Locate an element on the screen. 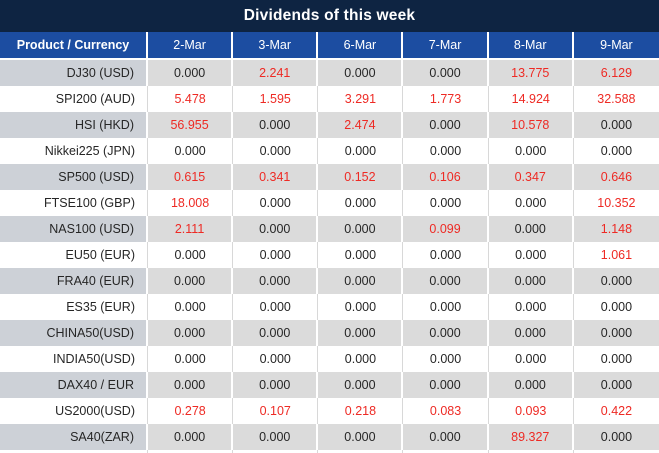  dividend-value: 0.347 is located at coordinates (531, 177).